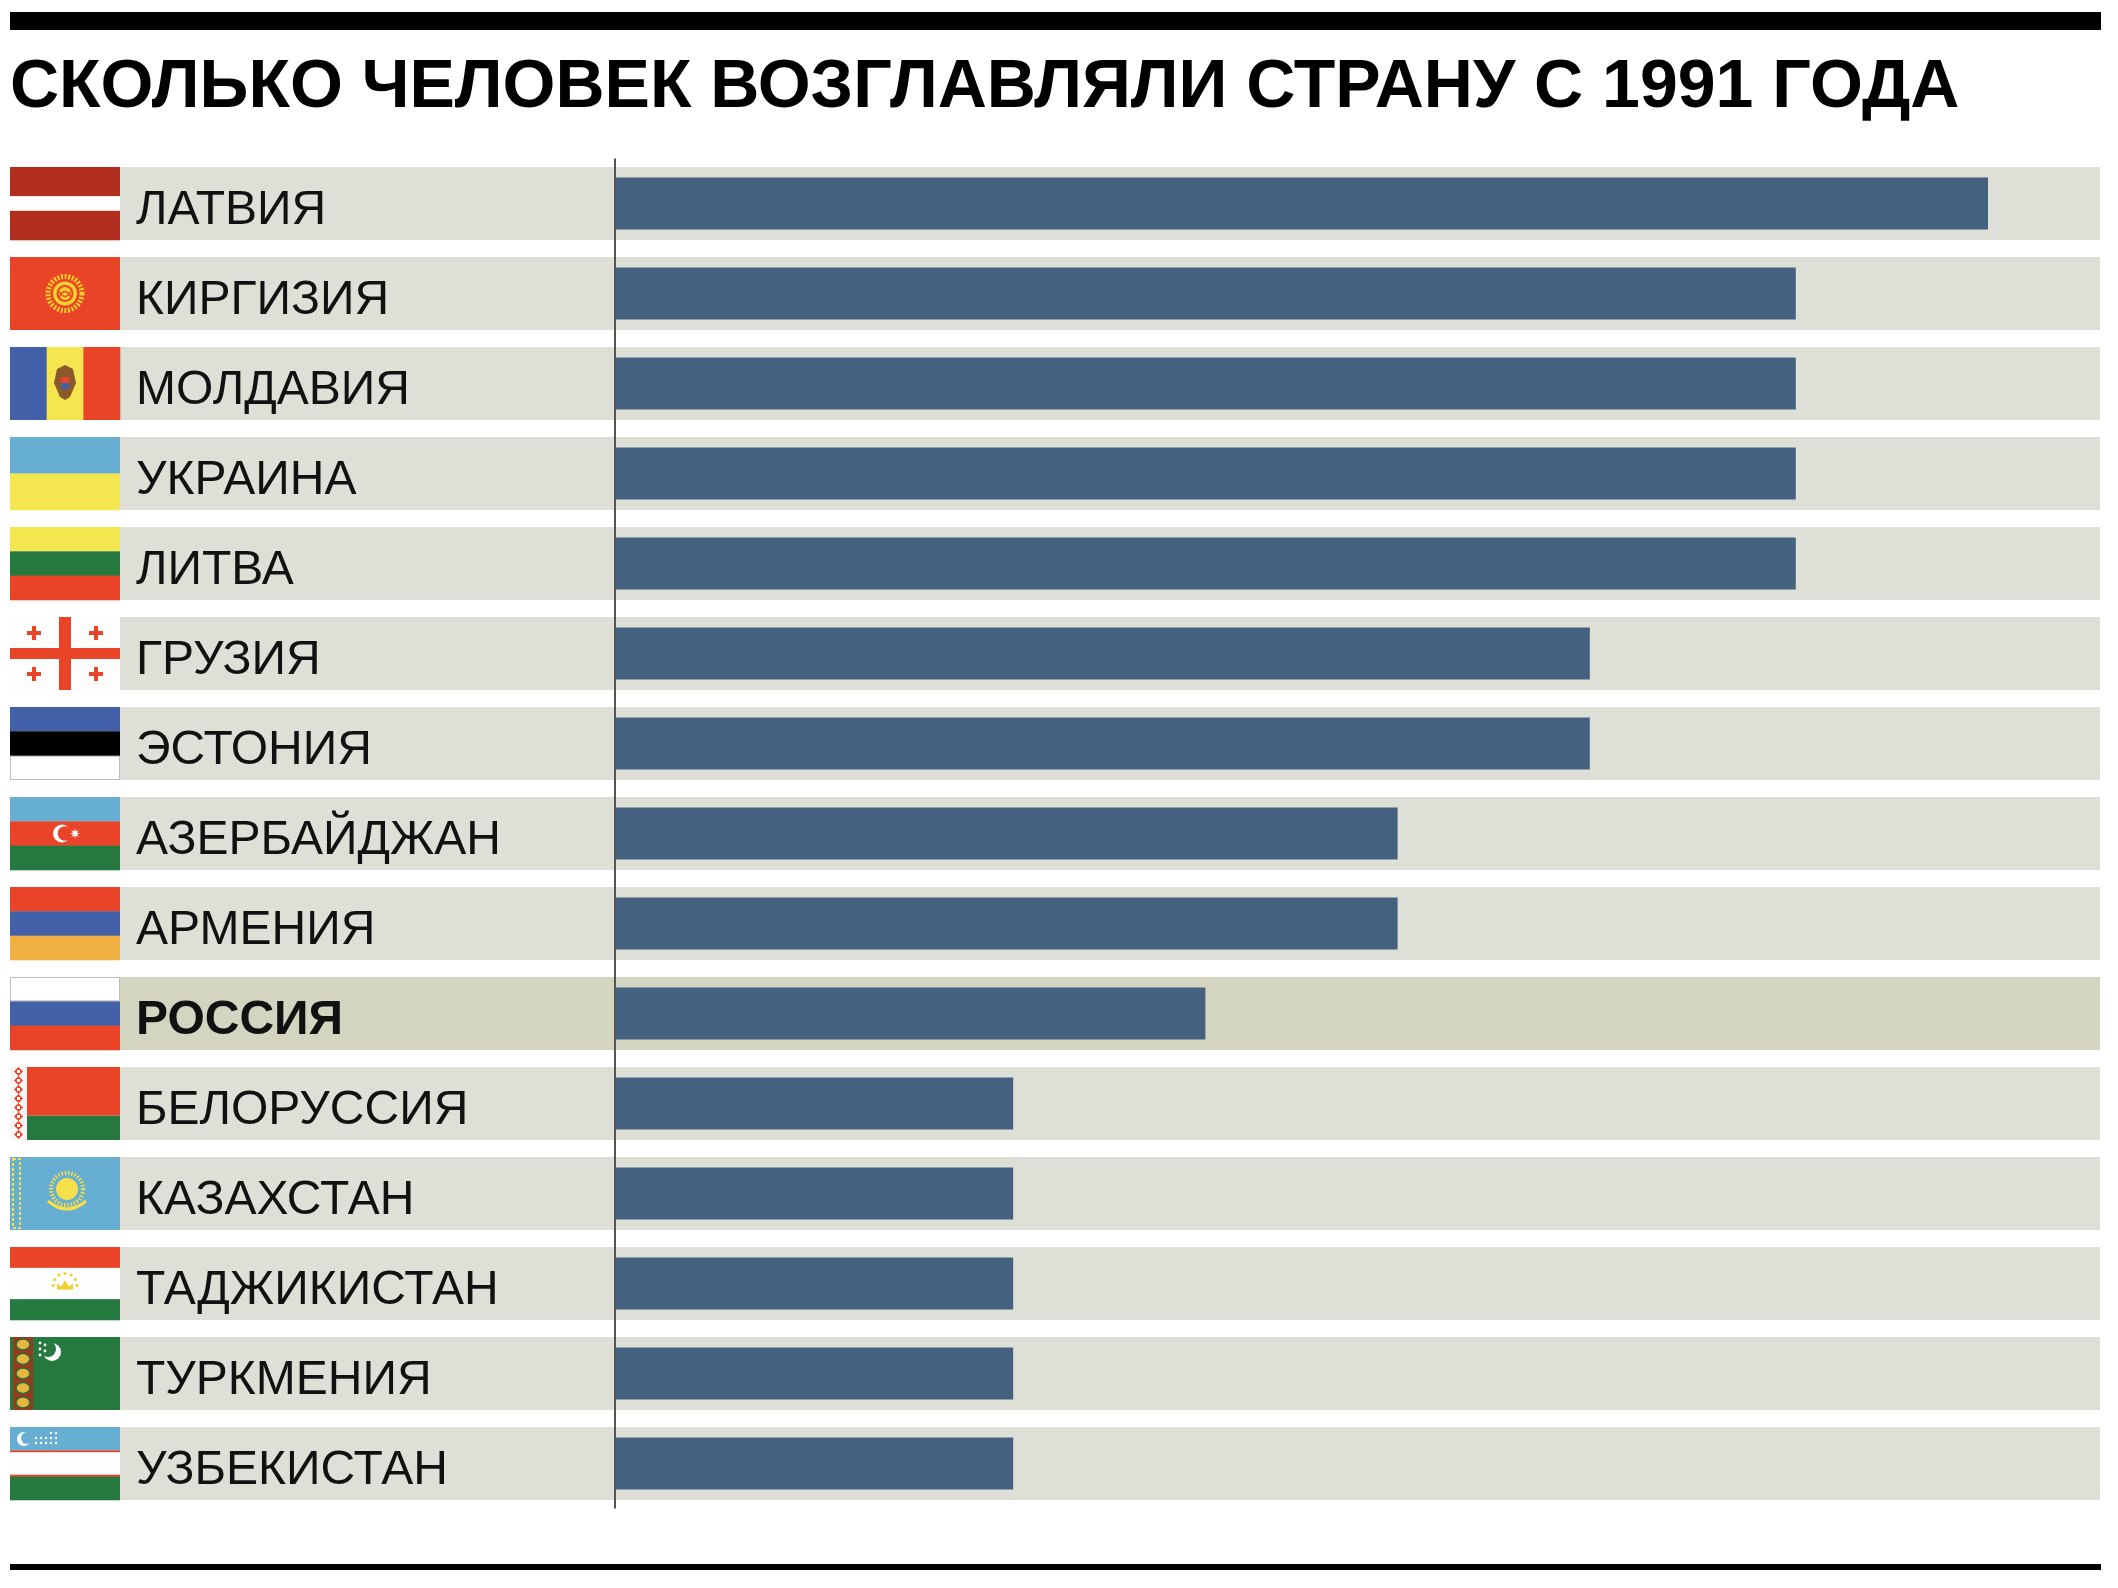  I want to click on y-tick-label: ЛАТВИЯ, so click(231, 207).